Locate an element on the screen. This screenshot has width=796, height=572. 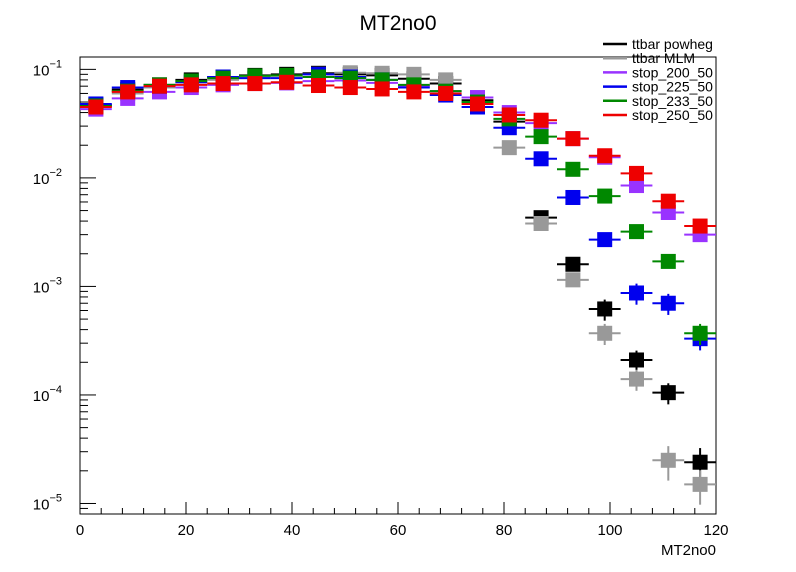
legend-label: ttbar powheg is located at coordinates (672, 44).